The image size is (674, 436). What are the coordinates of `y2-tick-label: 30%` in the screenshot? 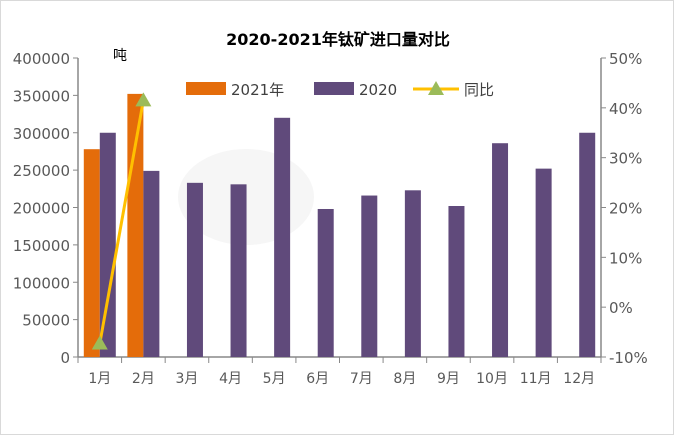 It's located at (625, 159).